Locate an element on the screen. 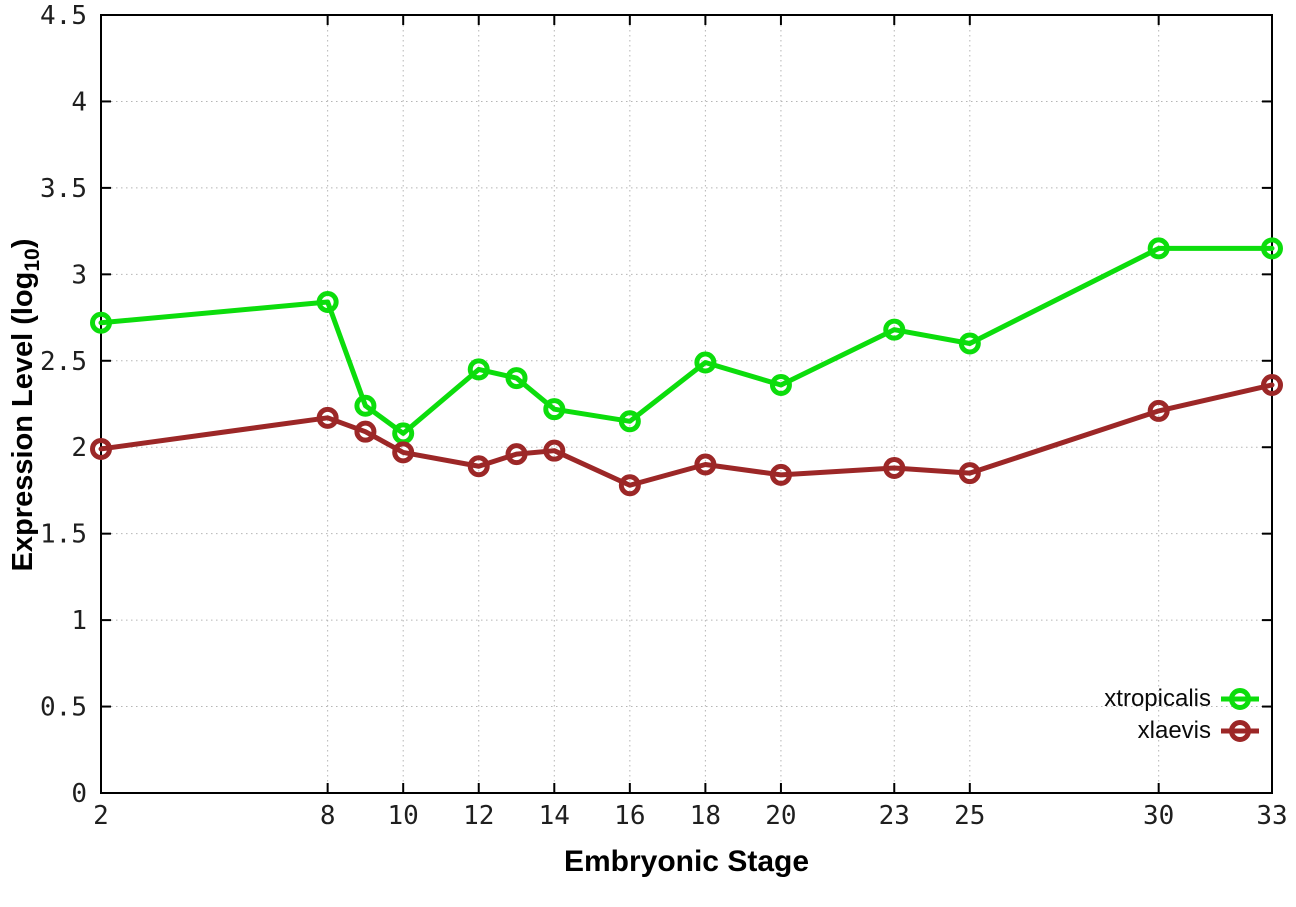 The image size is (1296, 907). y-tick-label: 3.5 is located at coordinates (63, 189).